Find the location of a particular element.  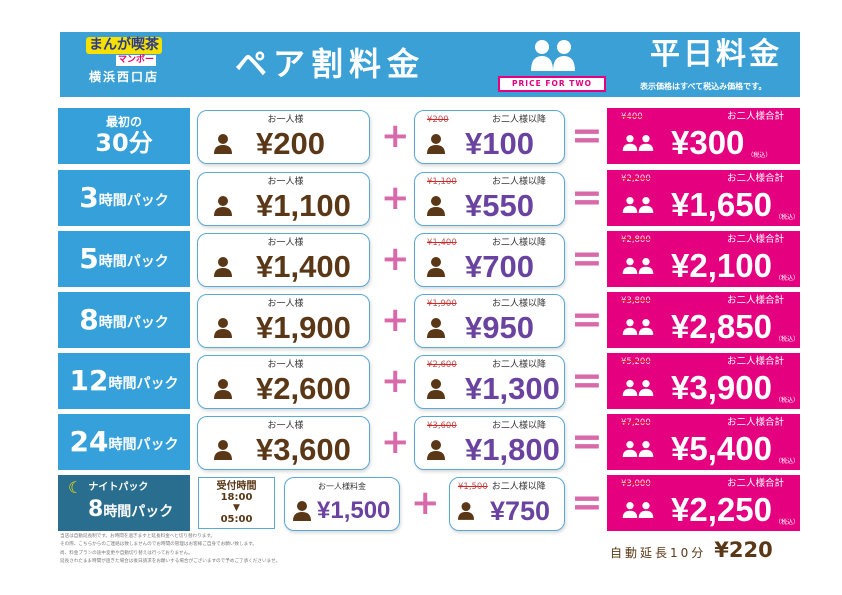

total-price: ¥1,650 is located at coordinates (721, 204).